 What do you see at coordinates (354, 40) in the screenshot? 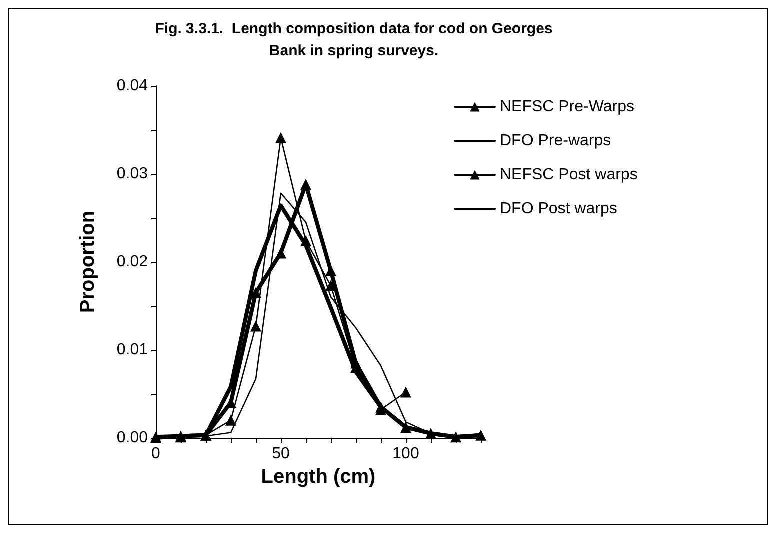
I see `chart-title: Fig. 3.3.1. Length composition data for cod on Georges Bank in spring surveys.` at bounding box center [354, 40].